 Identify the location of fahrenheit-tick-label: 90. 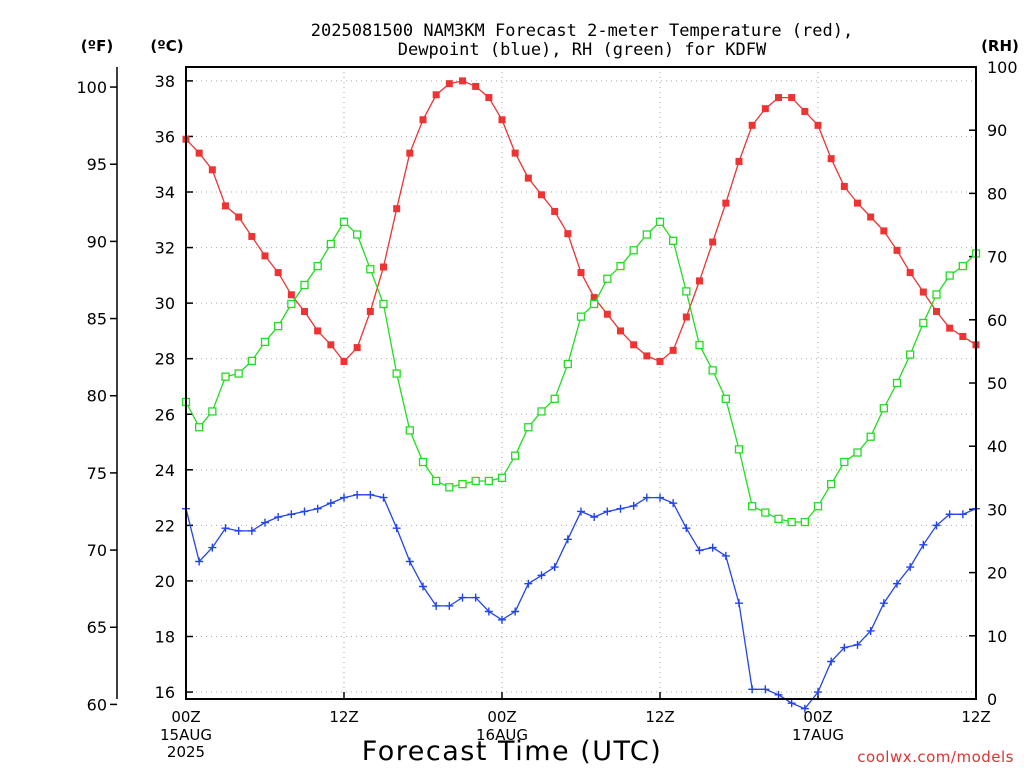
(97, 241).